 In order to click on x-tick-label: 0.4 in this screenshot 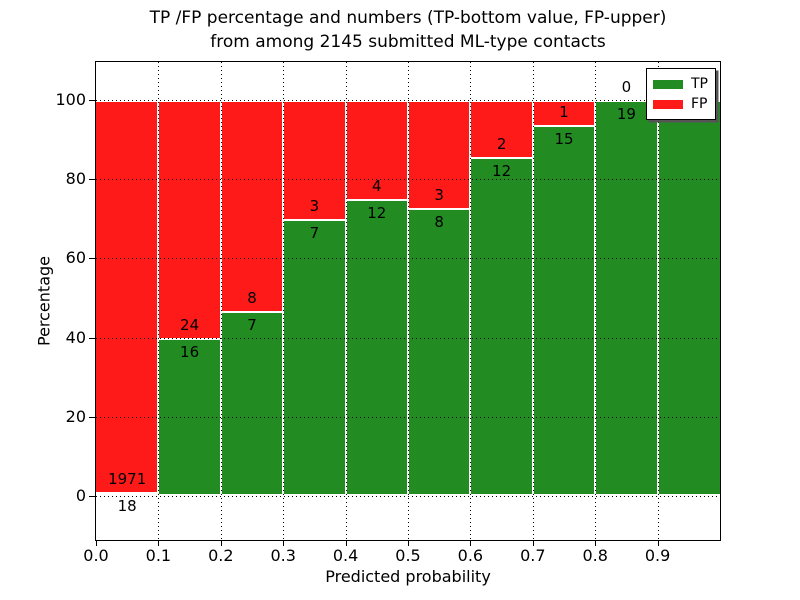, I will do `click(345, 555)`.